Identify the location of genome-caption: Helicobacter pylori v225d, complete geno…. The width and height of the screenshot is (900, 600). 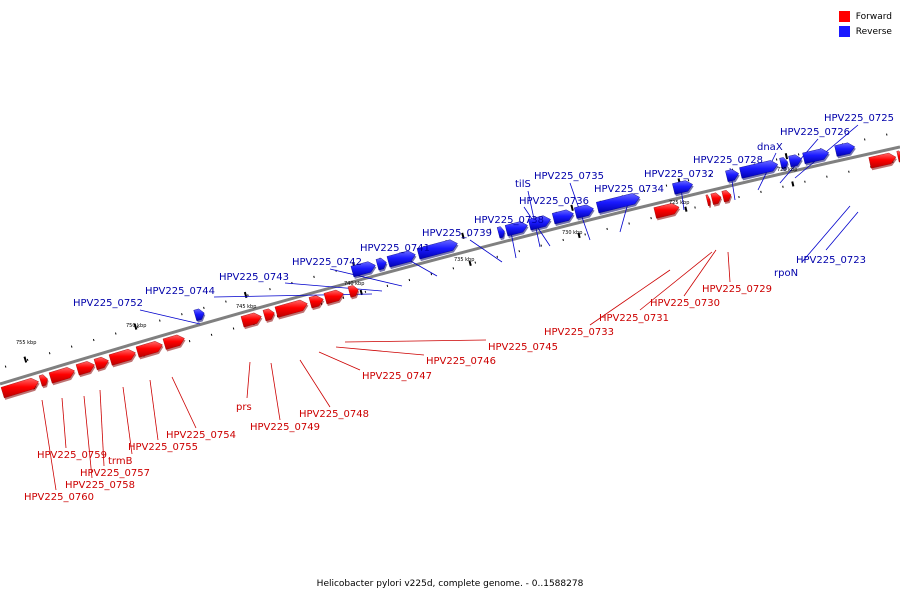
(450, 584).